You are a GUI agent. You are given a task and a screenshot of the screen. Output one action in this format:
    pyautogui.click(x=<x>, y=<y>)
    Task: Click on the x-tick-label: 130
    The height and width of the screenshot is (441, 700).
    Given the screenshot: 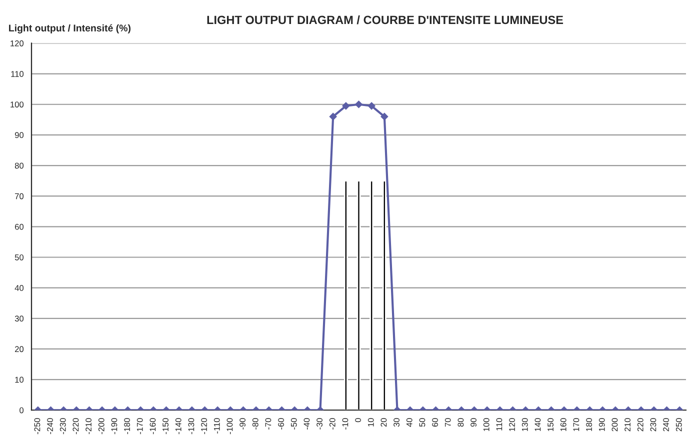 What is the action you would take?
    pyautogui.click(x=525, y=425)
    